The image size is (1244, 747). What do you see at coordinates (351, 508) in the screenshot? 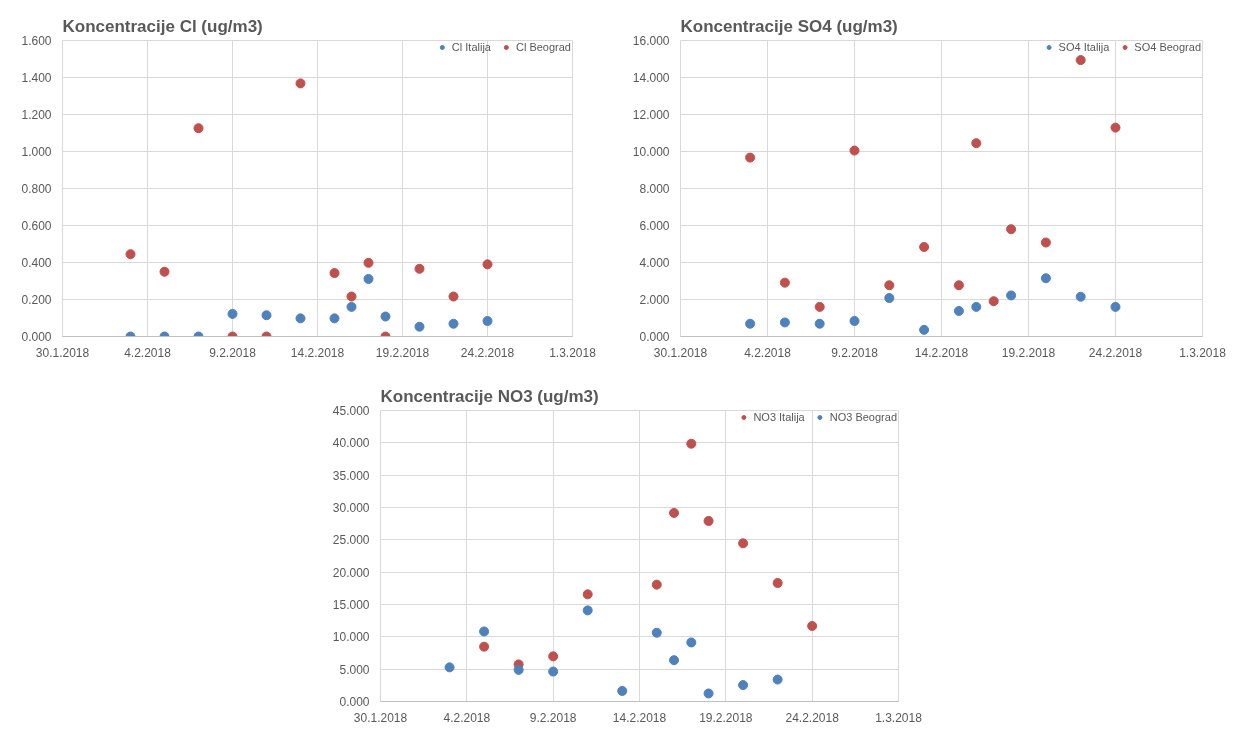
I see `y-tick-label: 30.000` at bounding box center [351, 508].